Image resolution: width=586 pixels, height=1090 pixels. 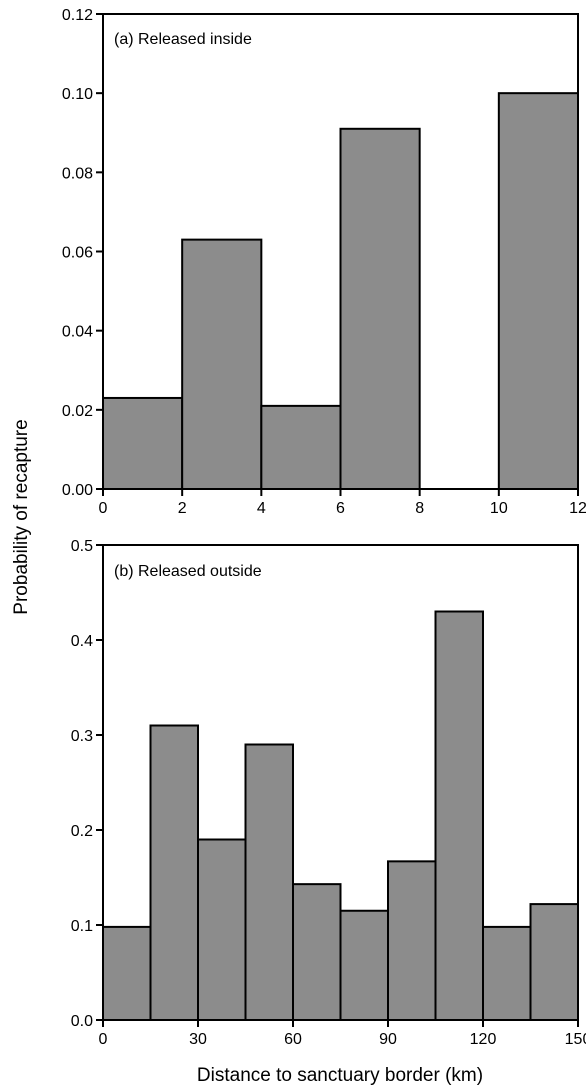 What do you see at coordinates (261, 508) in the screenshot?
I see `x-tick-label: 4` at bounding box center [261, 508].